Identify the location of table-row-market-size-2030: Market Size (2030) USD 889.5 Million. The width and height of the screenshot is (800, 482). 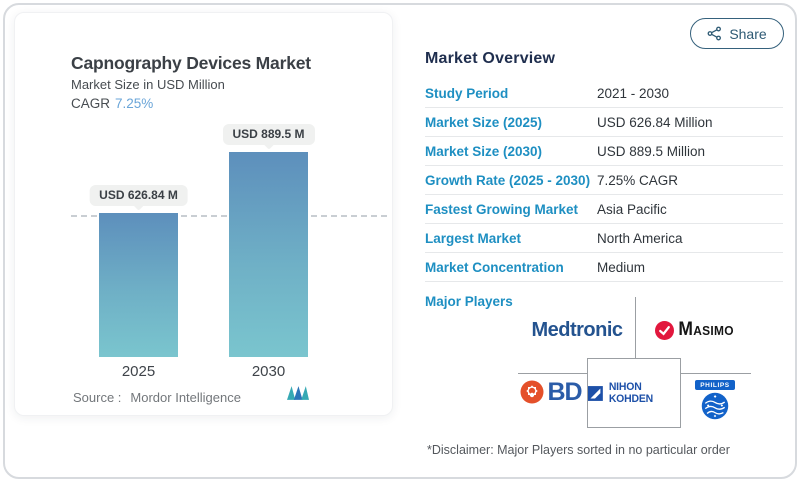
(604, 151).